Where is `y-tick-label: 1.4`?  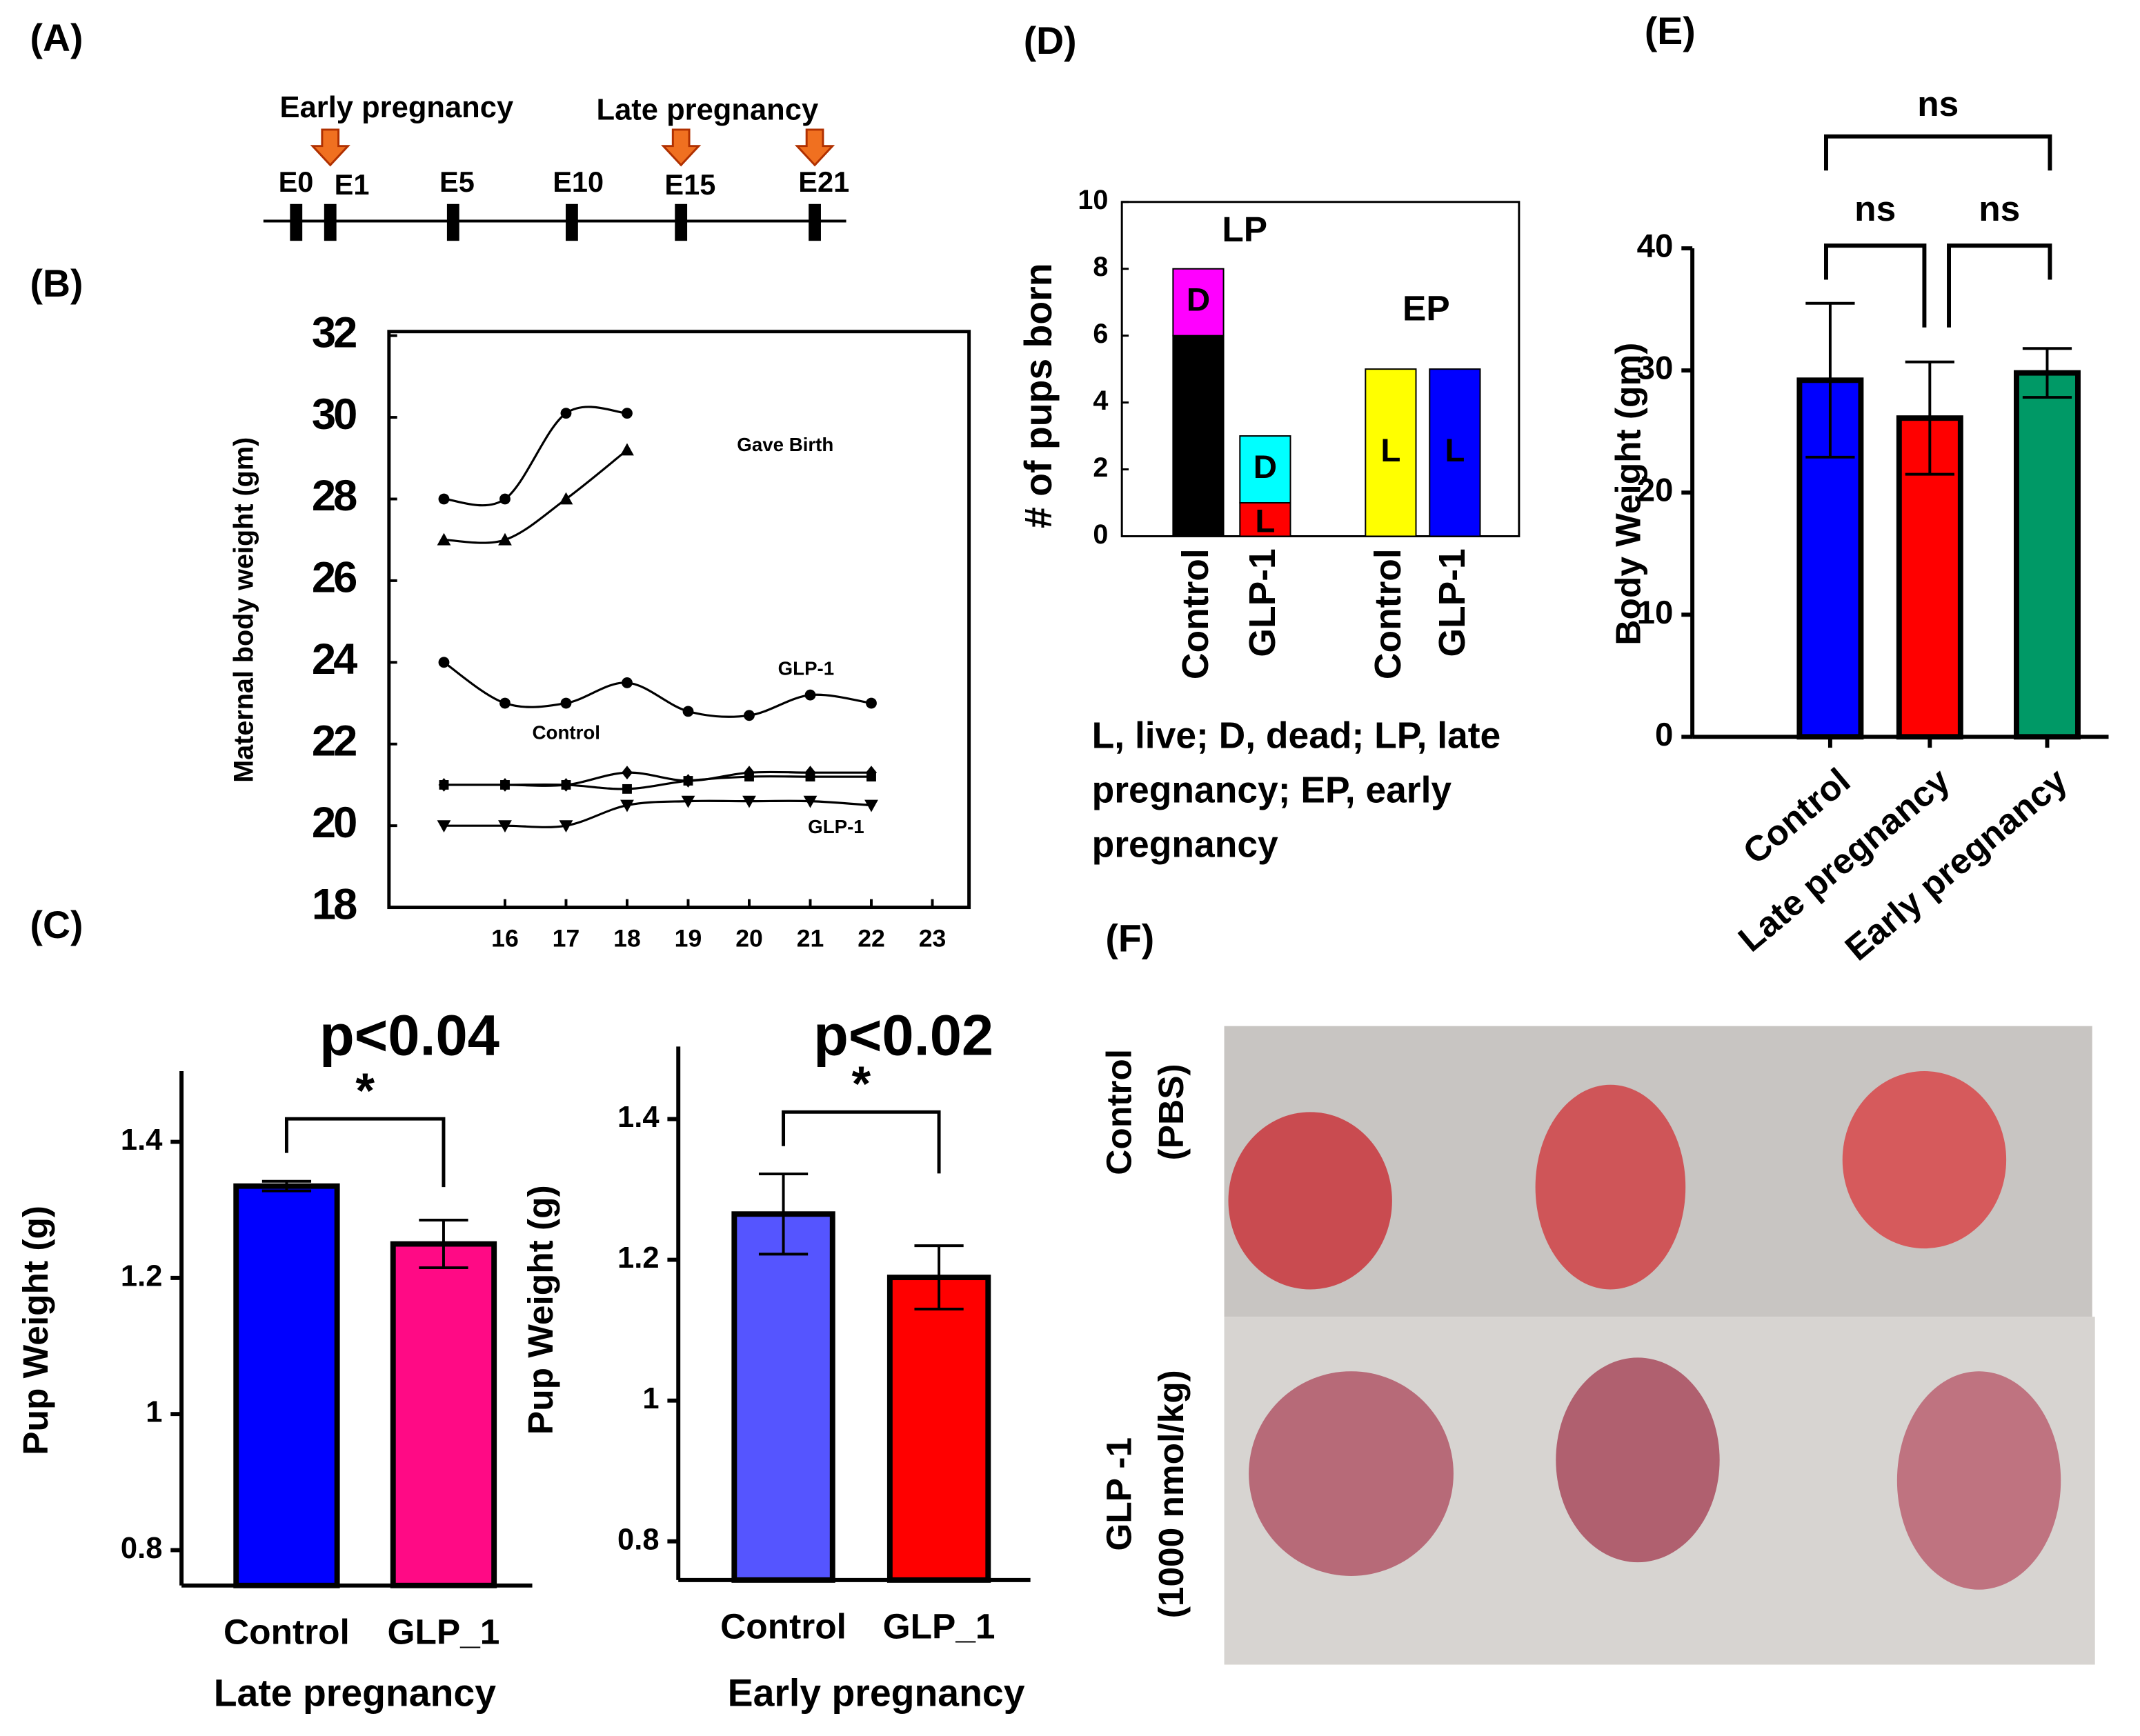 y-tick-label: 1.4 is located at coordinates (141, 1140).